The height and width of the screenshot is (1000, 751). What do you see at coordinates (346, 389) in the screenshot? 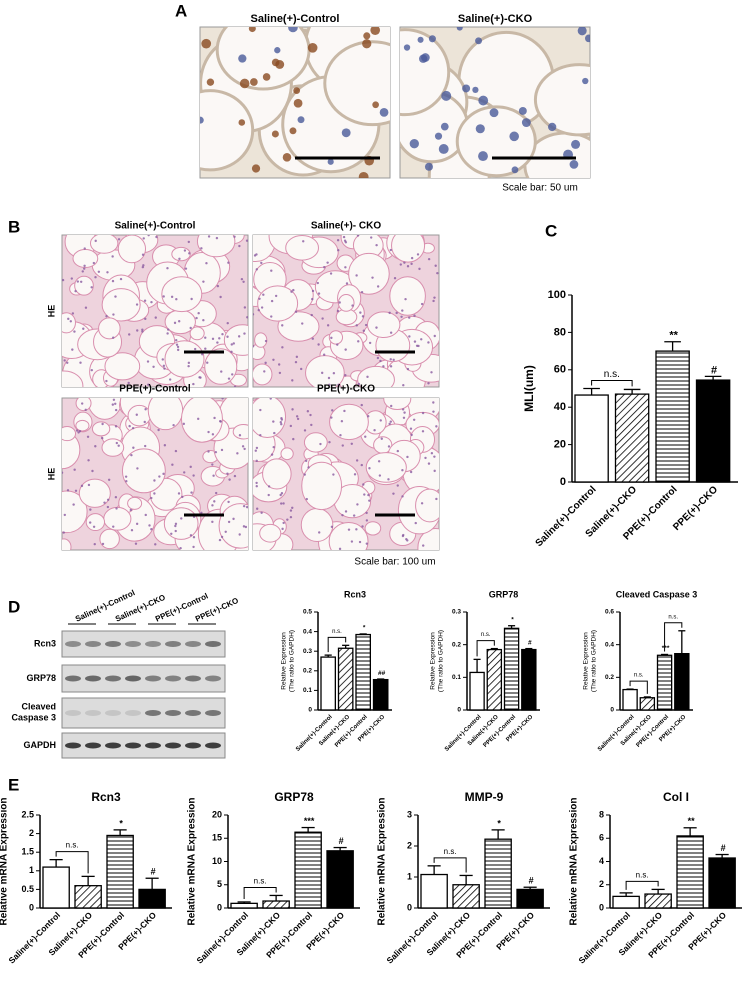
I see `panel-title: PPE(+)-CKO` at bounding box center [346, 389].